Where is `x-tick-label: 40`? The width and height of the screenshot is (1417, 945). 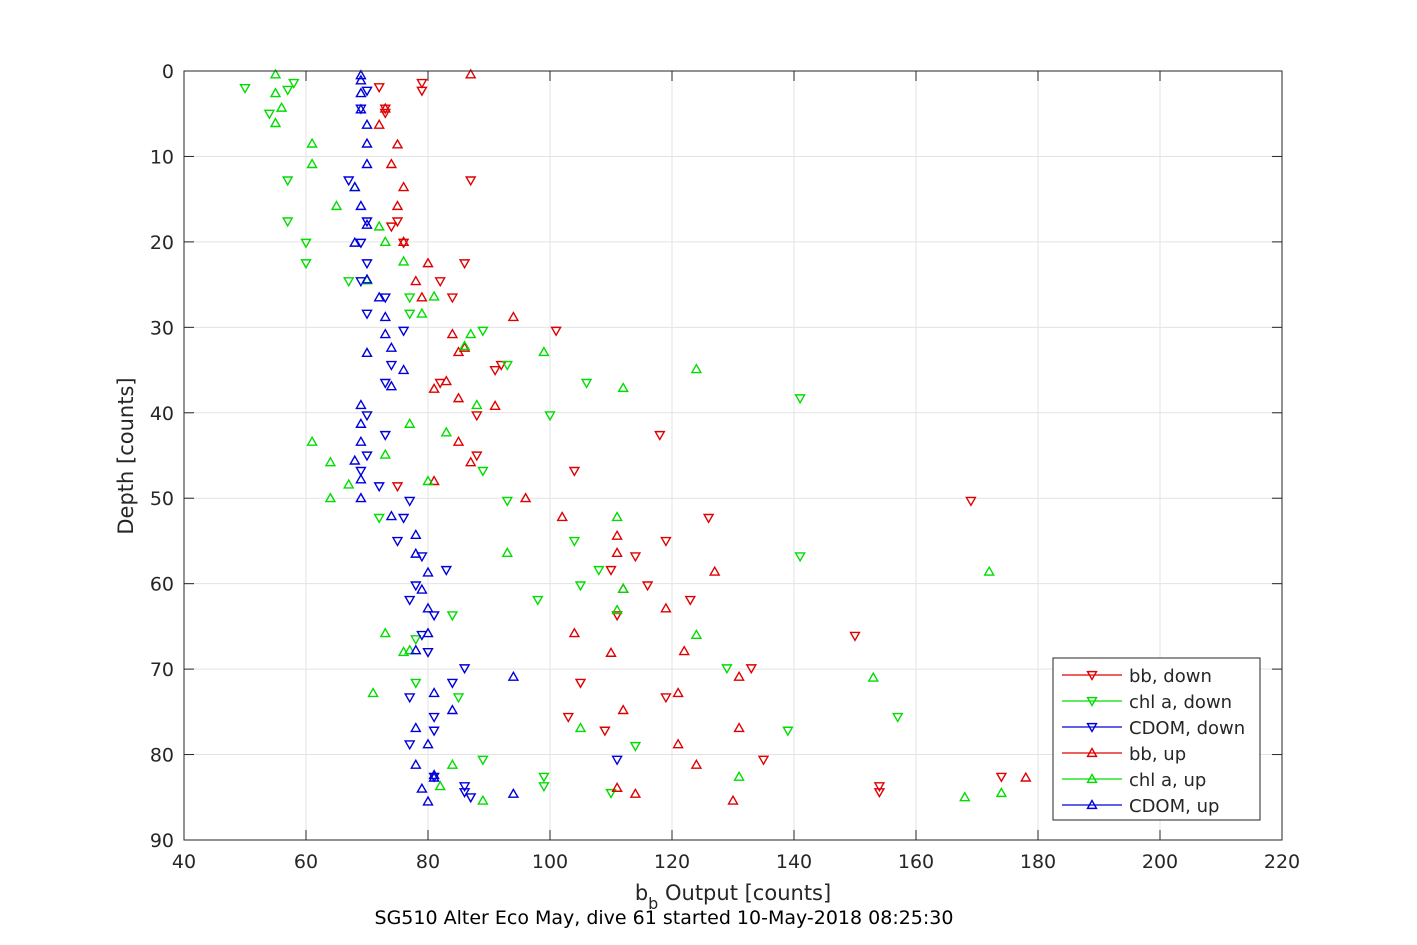 x-tick-label: 40 is located at coordinates (184, 862).